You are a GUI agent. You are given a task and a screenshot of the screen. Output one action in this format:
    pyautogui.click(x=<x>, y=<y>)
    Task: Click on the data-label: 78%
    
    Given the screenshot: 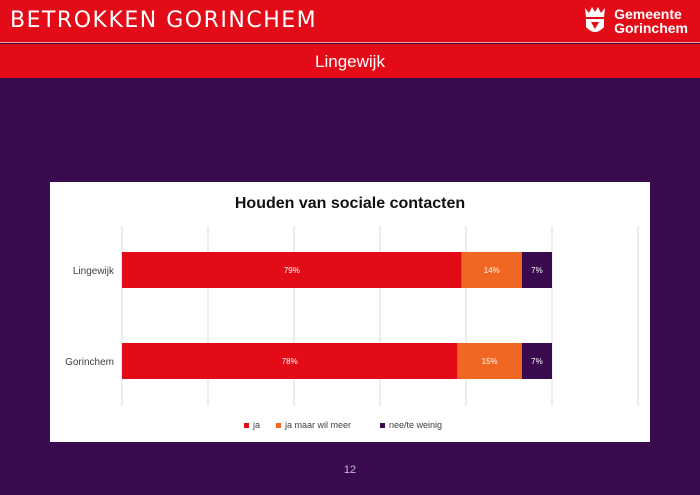 What is the action you would take?
    pyautogui.click(x=290, y=361)
    